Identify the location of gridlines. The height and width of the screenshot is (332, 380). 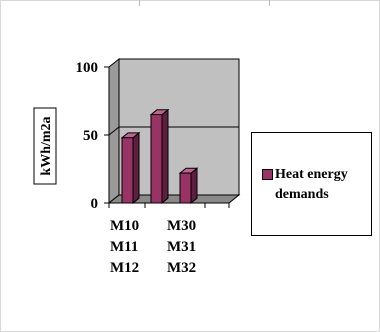
(173, 131).